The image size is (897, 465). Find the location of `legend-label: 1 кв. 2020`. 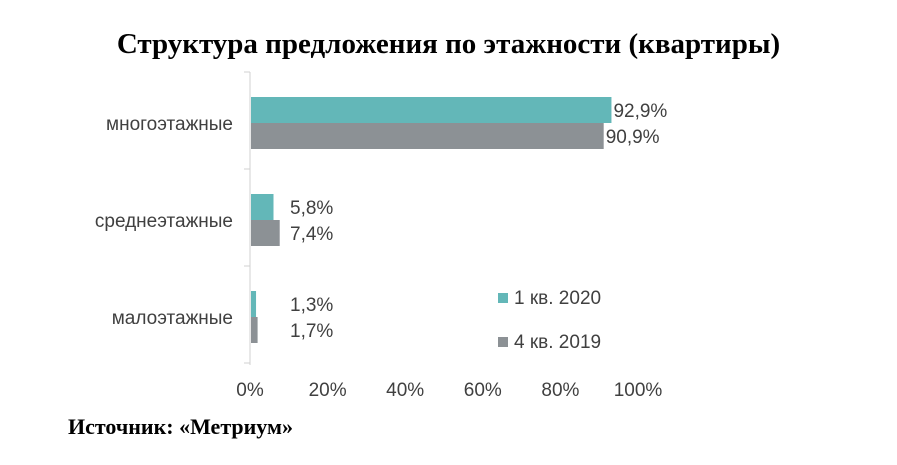

legend-label: 1 кв. 2020 is located at coordinates (557, 298).